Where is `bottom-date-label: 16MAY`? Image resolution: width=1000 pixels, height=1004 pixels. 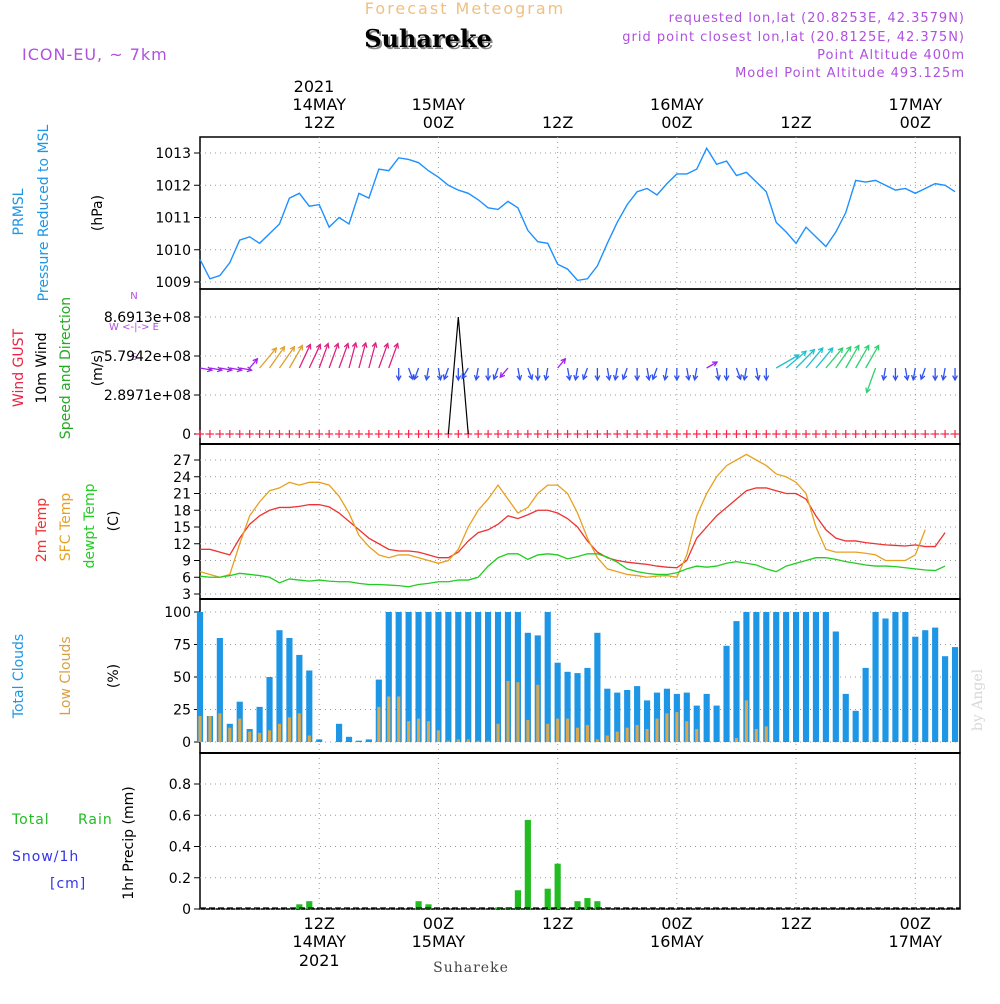
bottom-date-label: 16MAY is located at coordinates (677, 941).